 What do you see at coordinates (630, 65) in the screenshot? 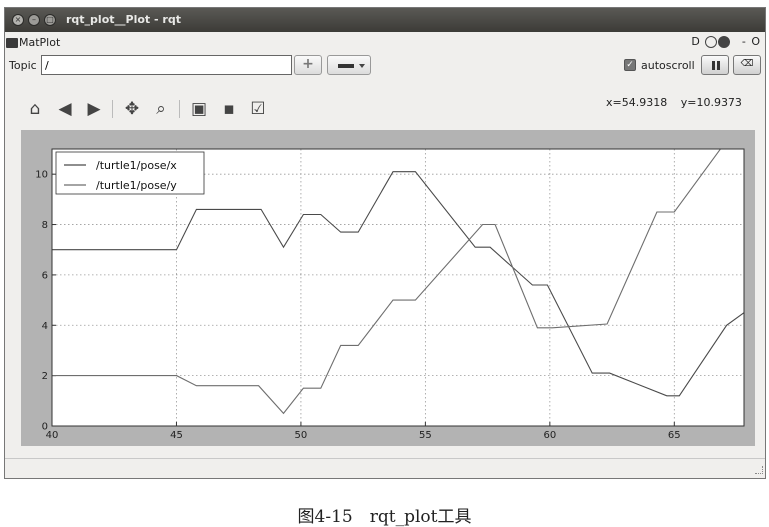
I see `autoscroll-checkbox: ✓` at bounding box center [630, 65].